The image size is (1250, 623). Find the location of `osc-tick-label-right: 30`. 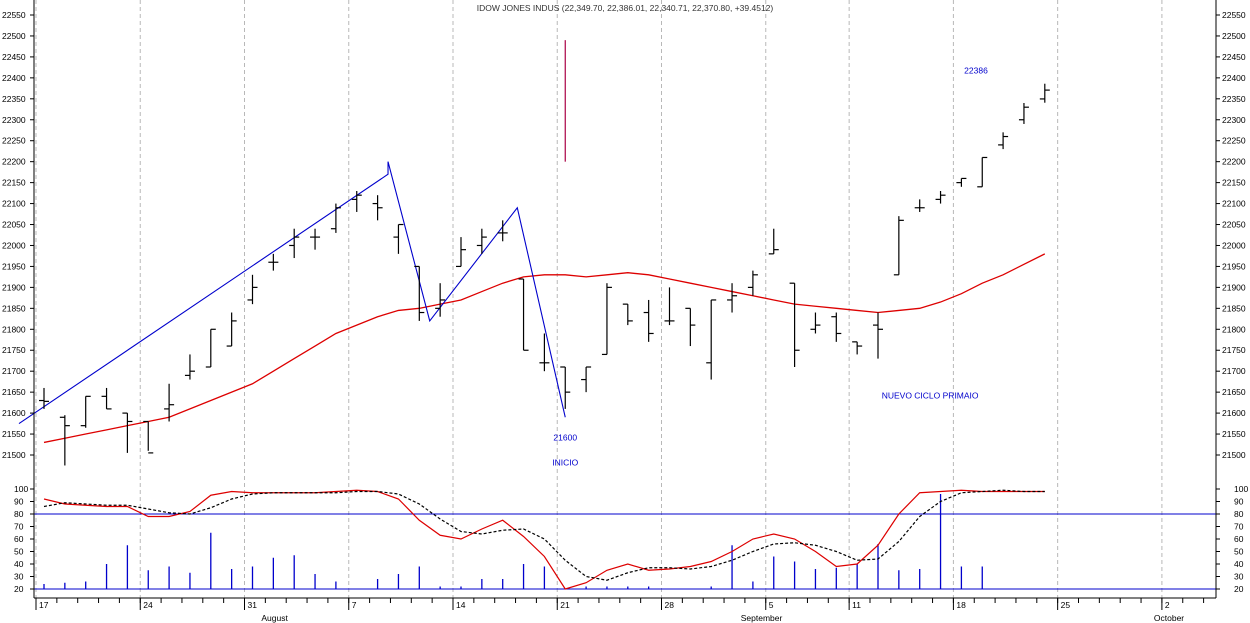

osc-tick-label-right: 30 is located at coordinates (1239, 577).